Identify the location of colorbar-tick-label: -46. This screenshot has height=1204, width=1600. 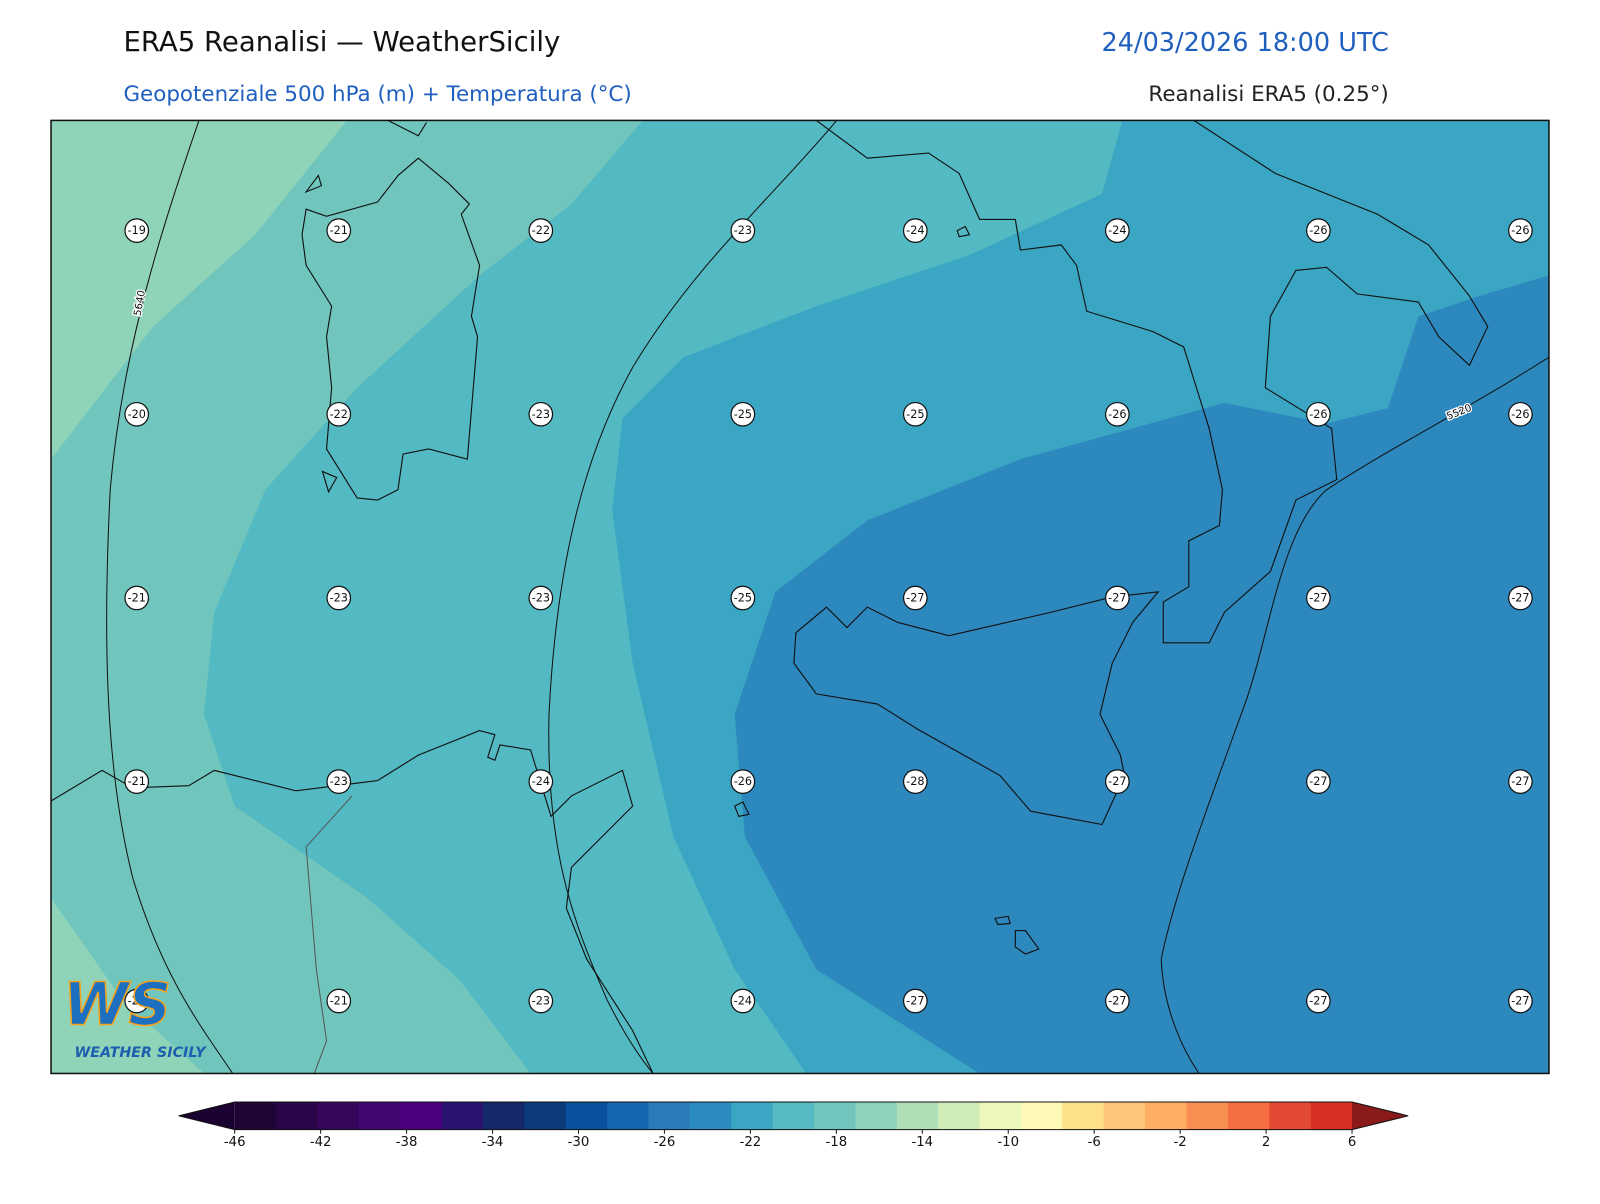
(235, 1142).